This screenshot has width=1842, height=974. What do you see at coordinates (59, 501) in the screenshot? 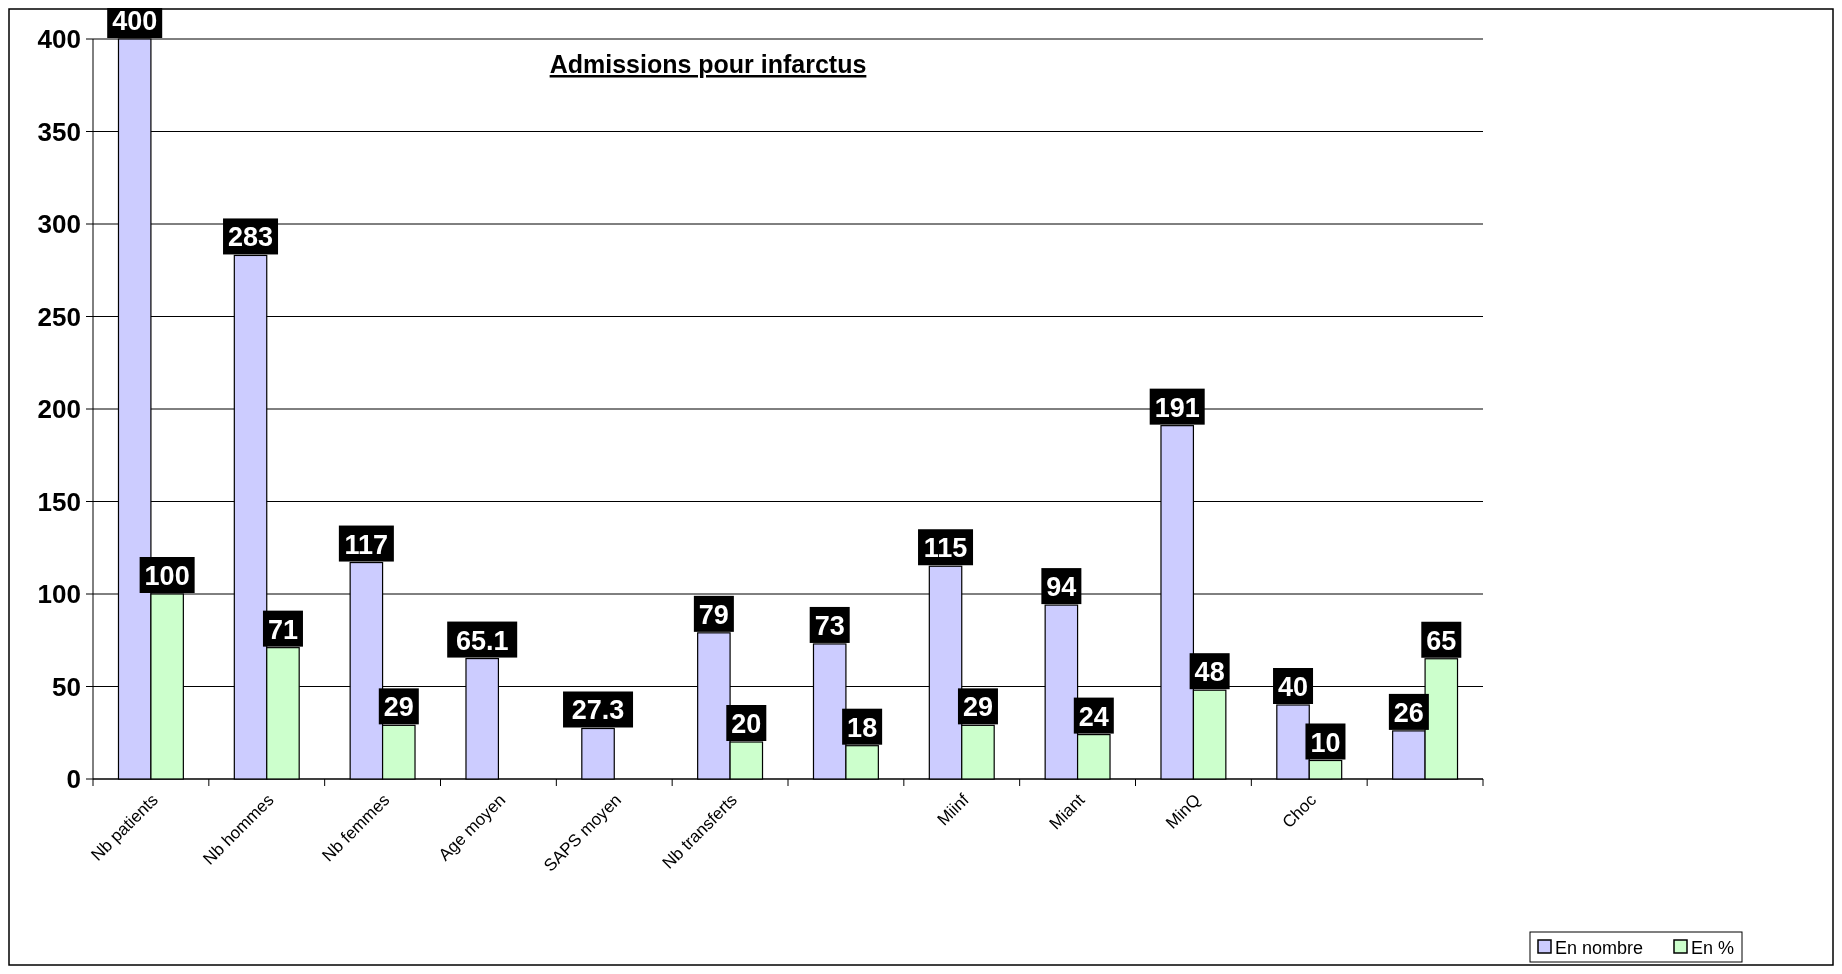
I see `y-tick-label: 150` at bounding box center [59, 501].